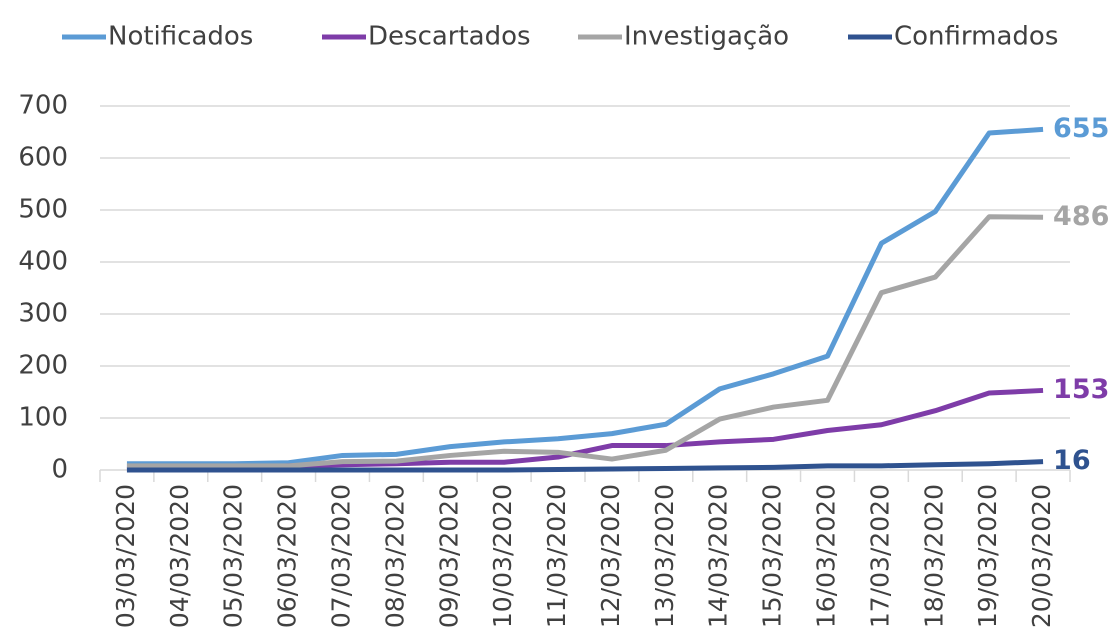 The image size is (1109, 639). What do you see at coordinates (664, 556) in the screenshot?
I see `x-tick-label: 13/03/2020` at bounding box center [664, 556].